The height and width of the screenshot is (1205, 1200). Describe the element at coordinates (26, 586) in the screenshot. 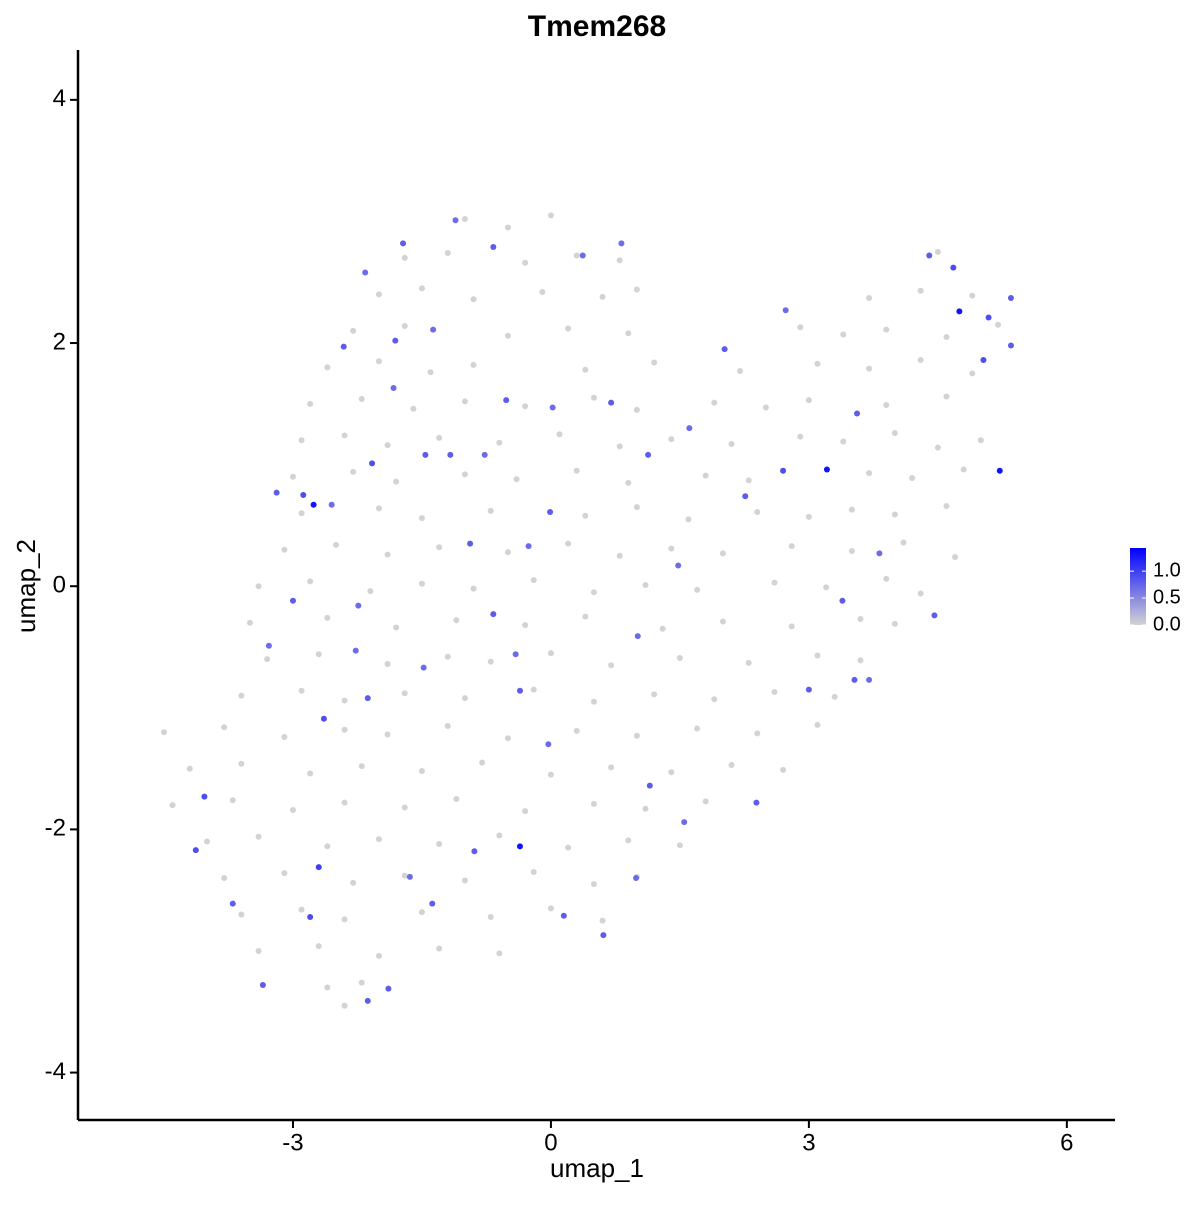

I see `y-axis-label: umap_2` at that location.